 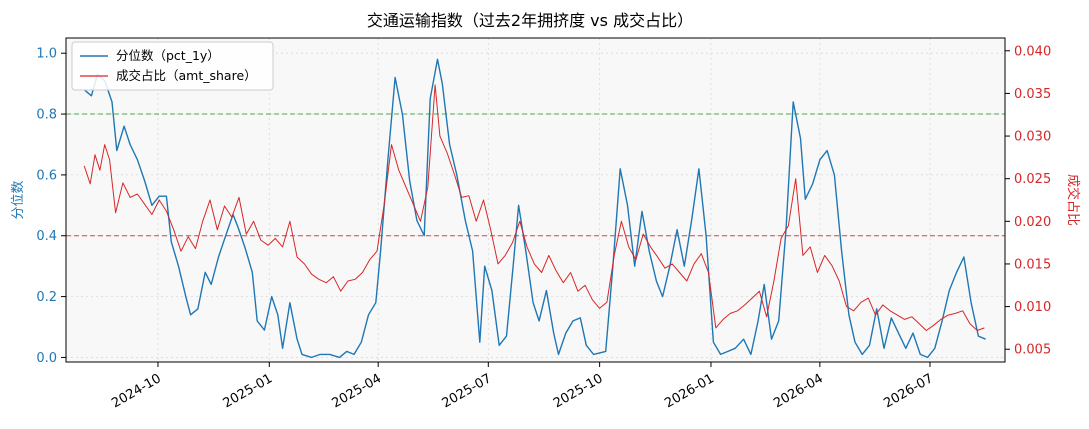 I want to click on legend-box, so click(x=172, y=66).